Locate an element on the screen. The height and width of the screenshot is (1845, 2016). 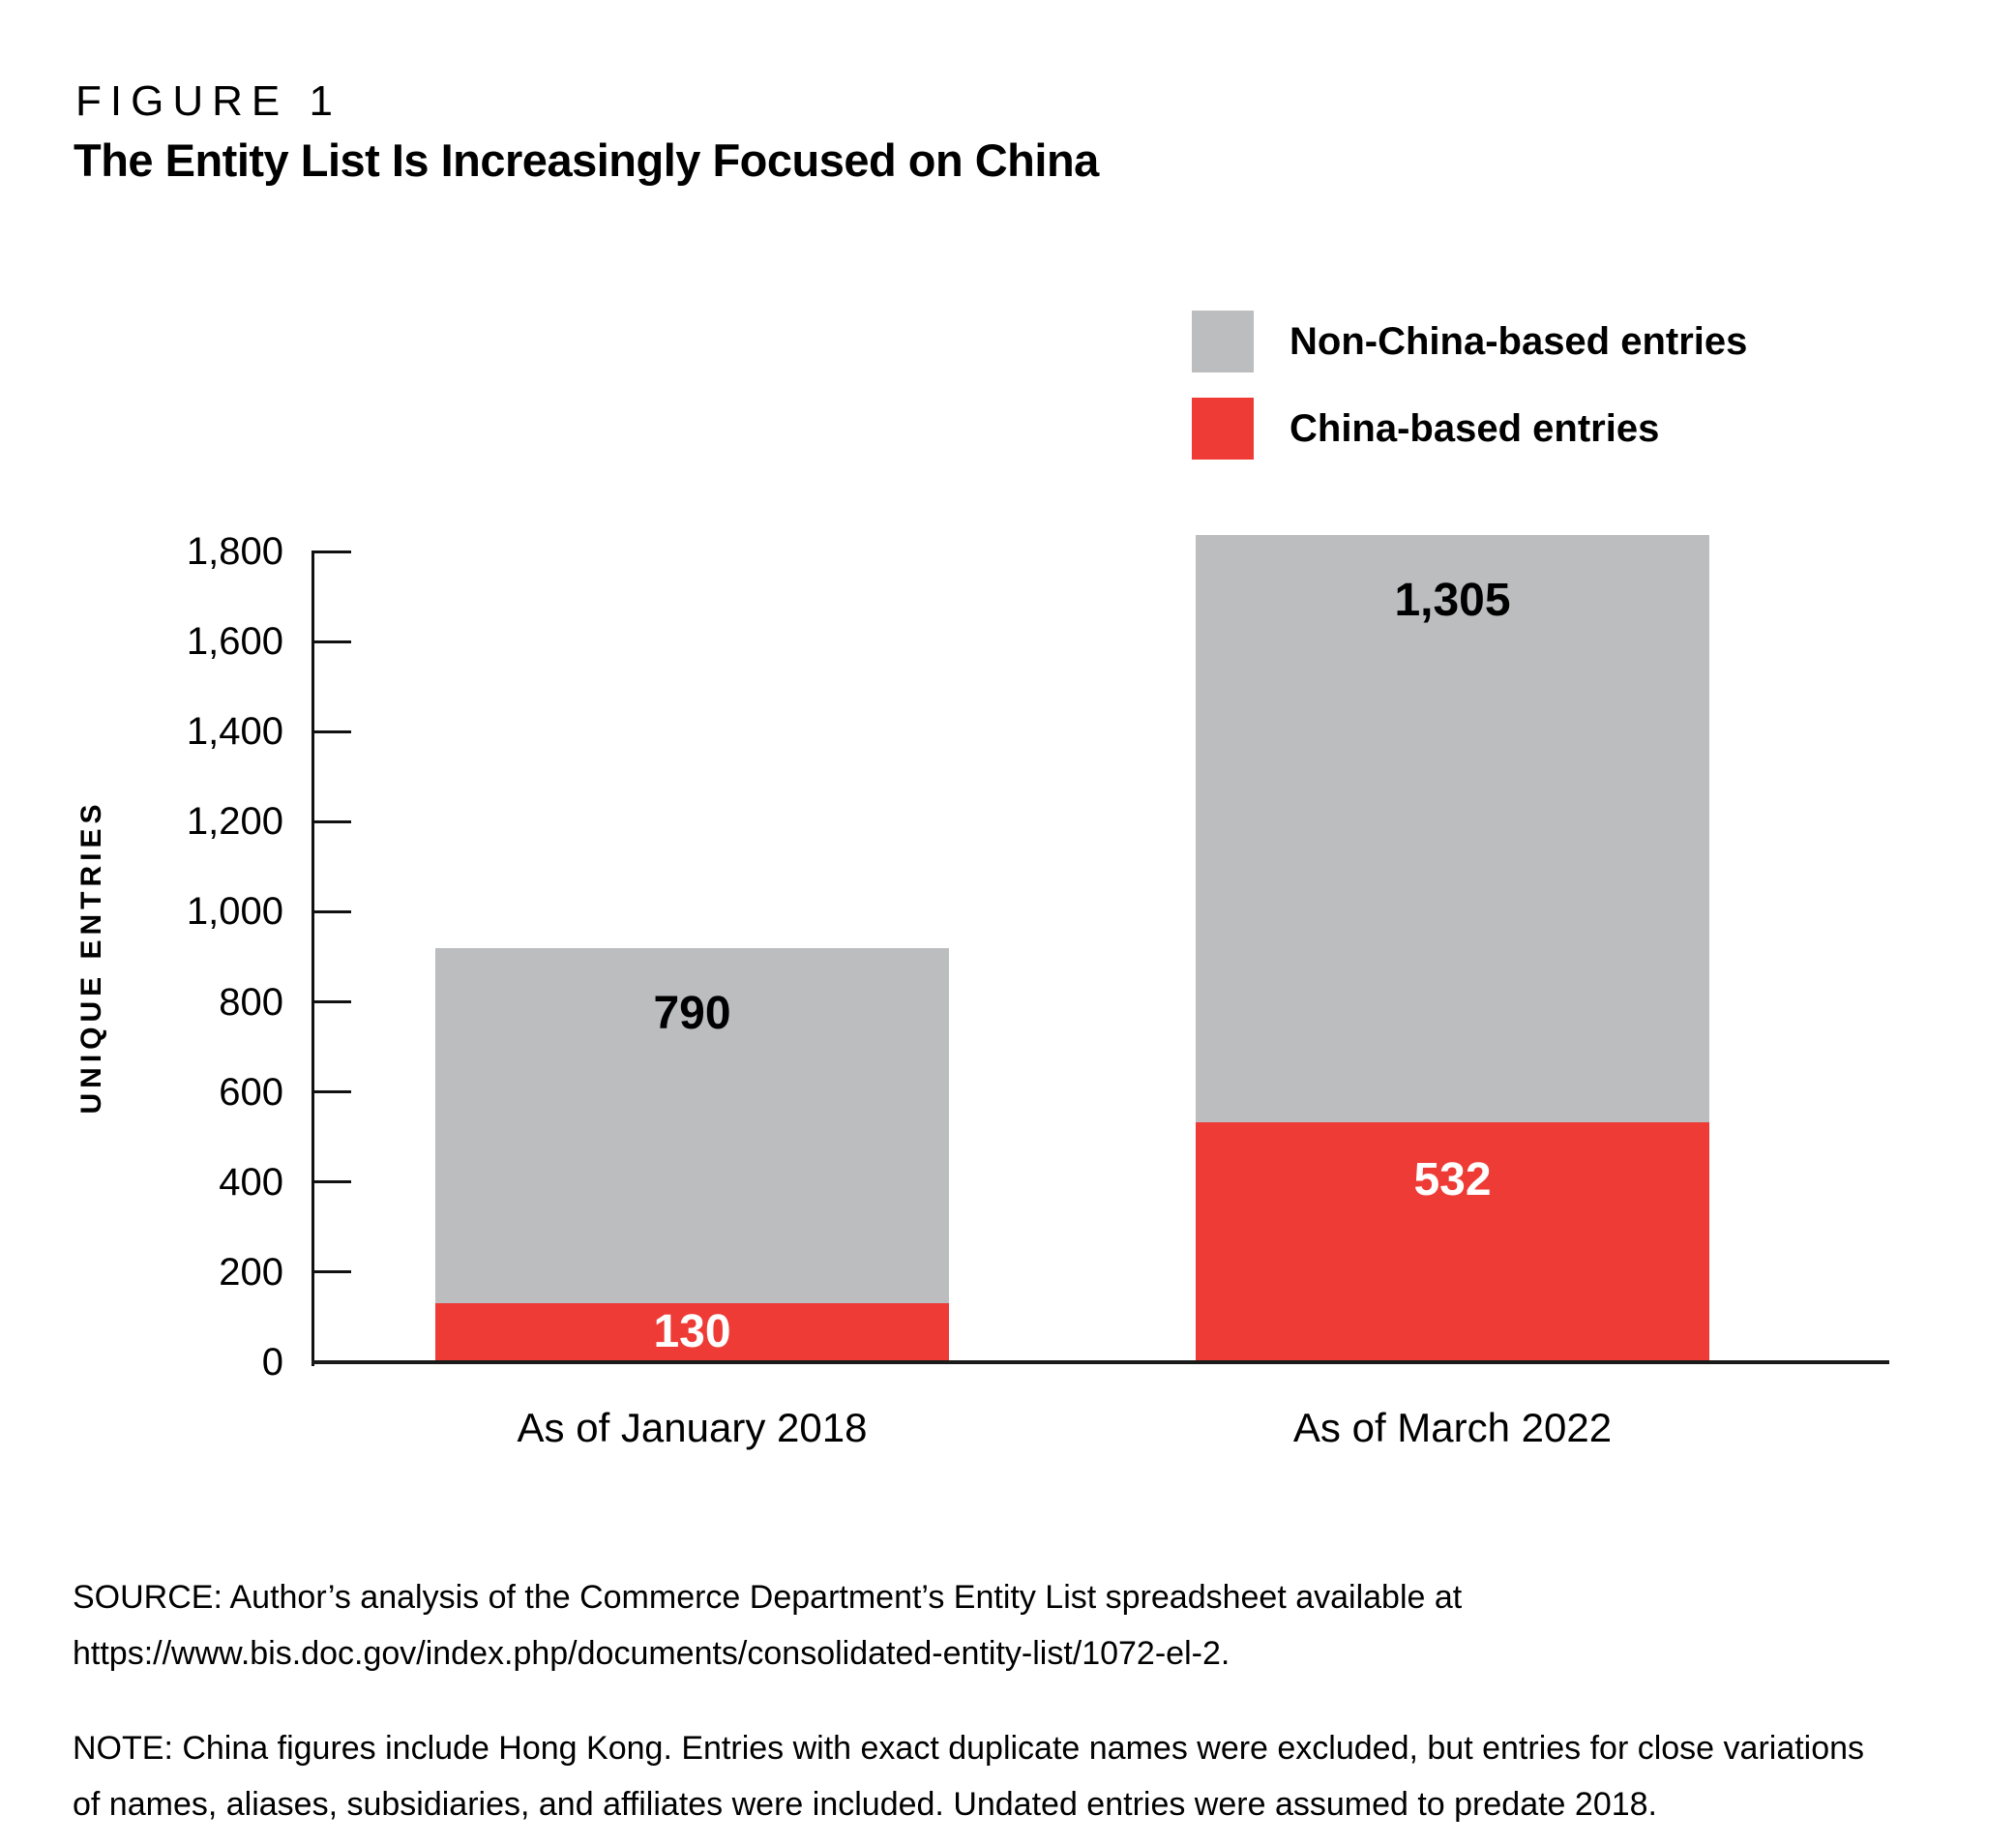
bar-value-label-non-china: 1,305 is located at coordinates (1452, 600).